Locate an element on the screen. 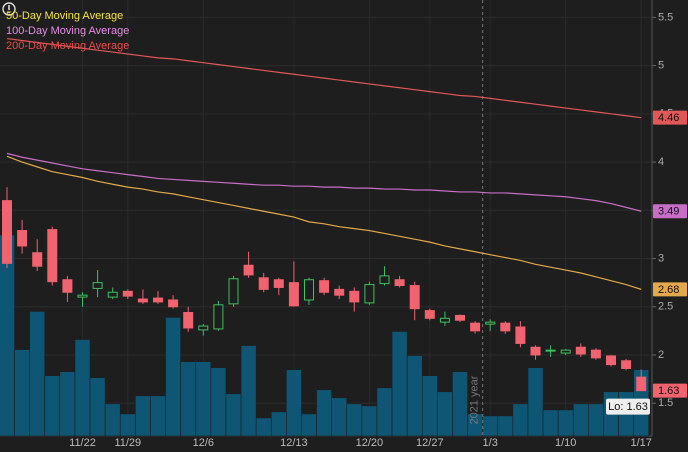 The height and width of the screenshot is (452, 688). y-tick-label: 5 is located at coordinates (661, 65).